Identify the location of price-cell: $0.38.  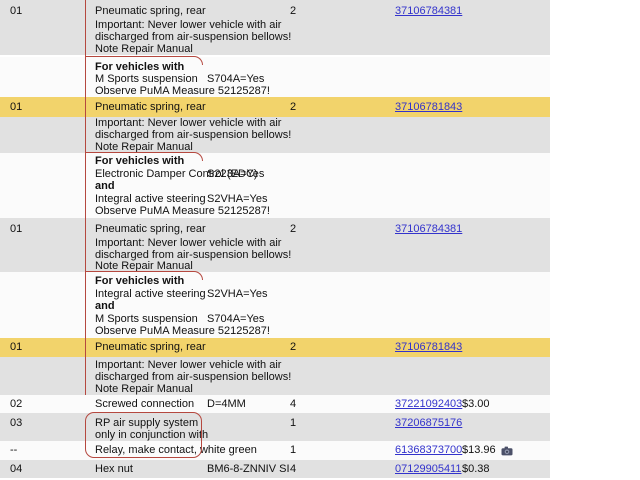
(476, 469).